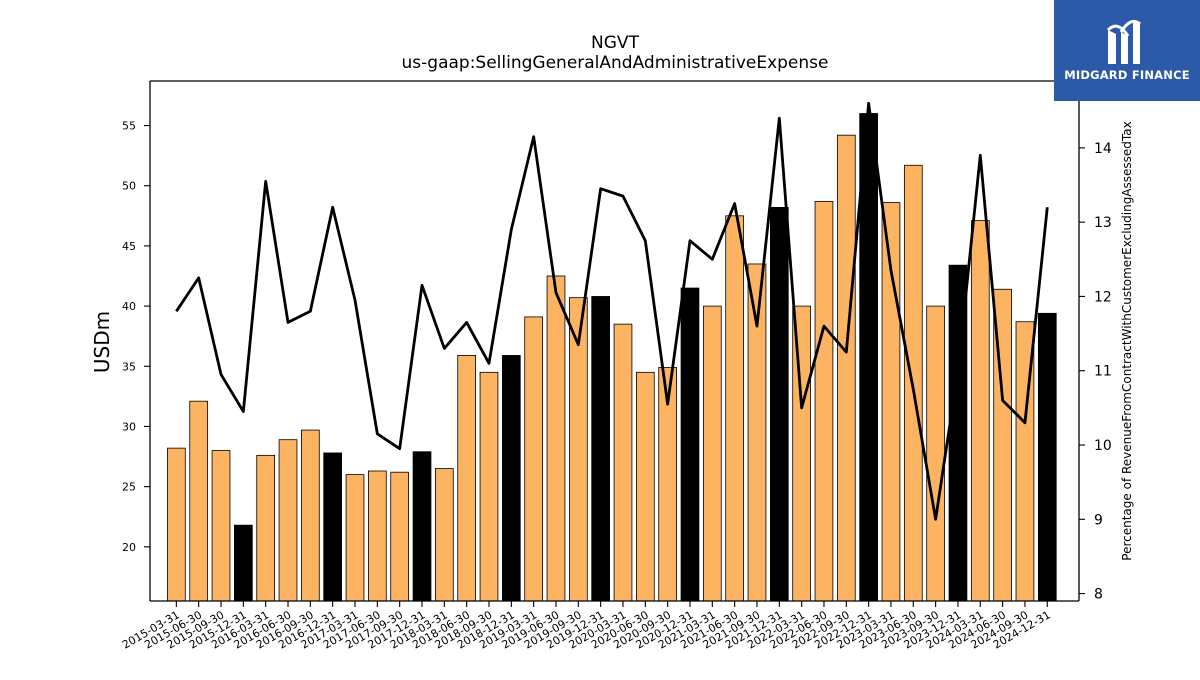 This screenshot has width=1200, height=680. I want to click on y-ticks-right: 8 9 10 11 12 13 14, so click(1095, 372).